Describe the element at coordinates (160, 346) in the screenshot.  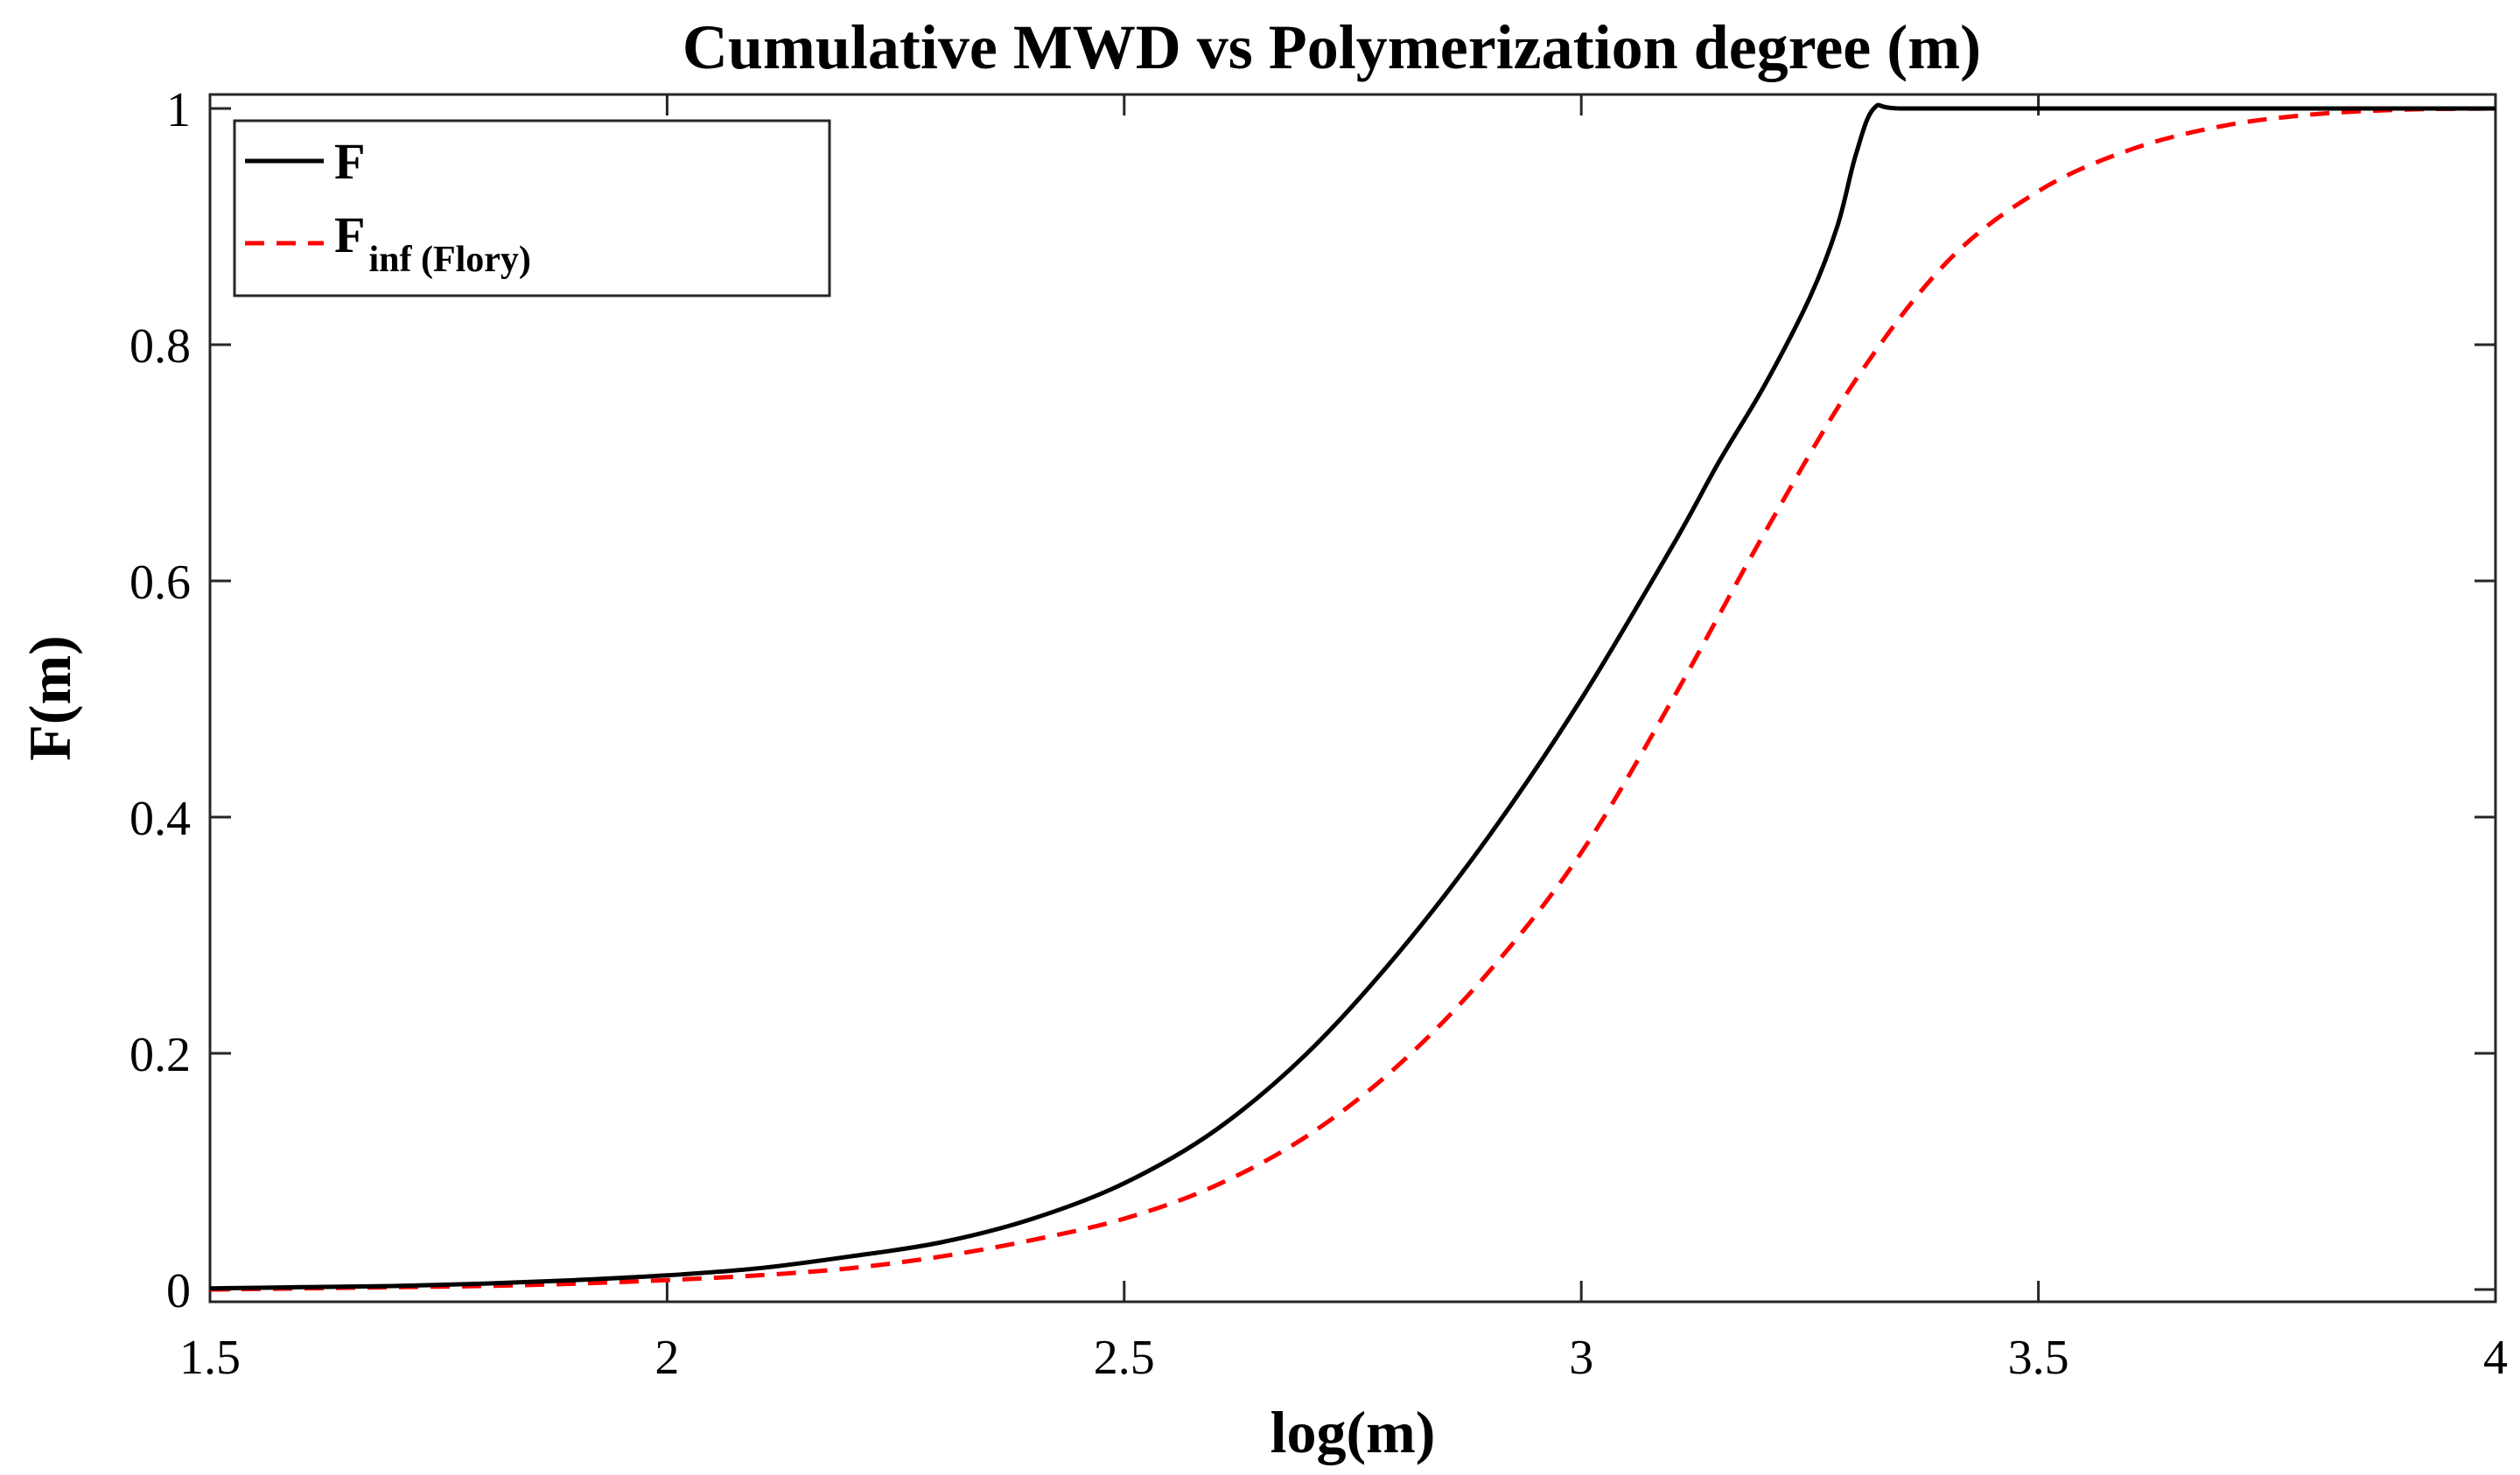
I see `y-tick-label: 0.8` at that location.